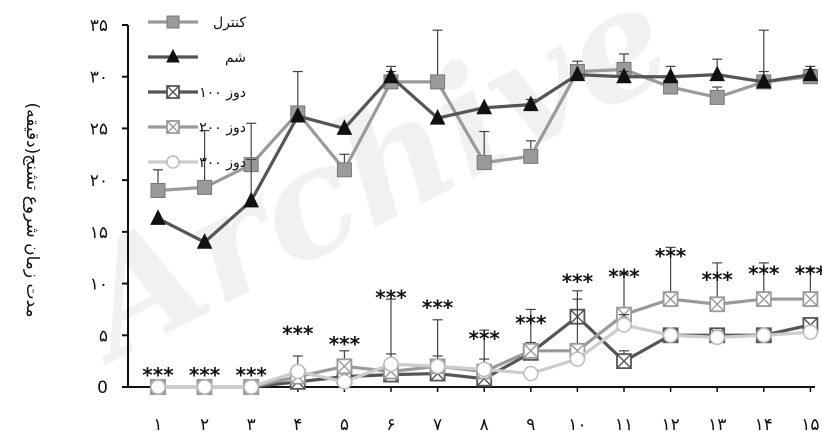  What do you see at coordinates (670, 425) in the screenshot?
I see `x-tick-label: ۱۲` at bounding box center [670, 425].